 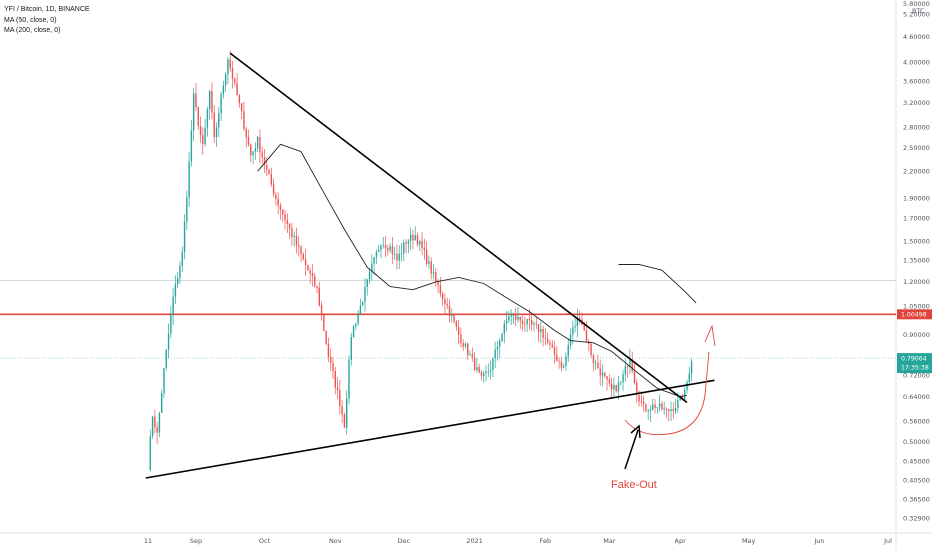 I want to click on y-tick-label: 4.00000, so click(x=916, y=62).